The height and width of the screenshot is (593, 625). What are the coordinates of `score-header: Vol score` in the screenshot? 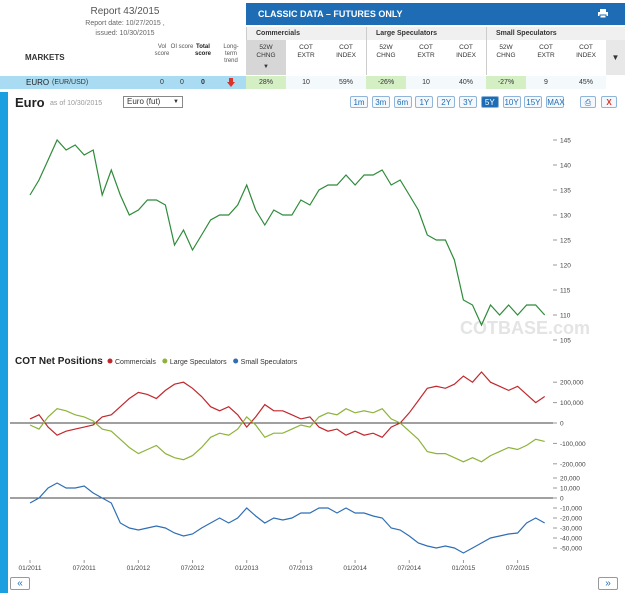 It's located at (162, 50).